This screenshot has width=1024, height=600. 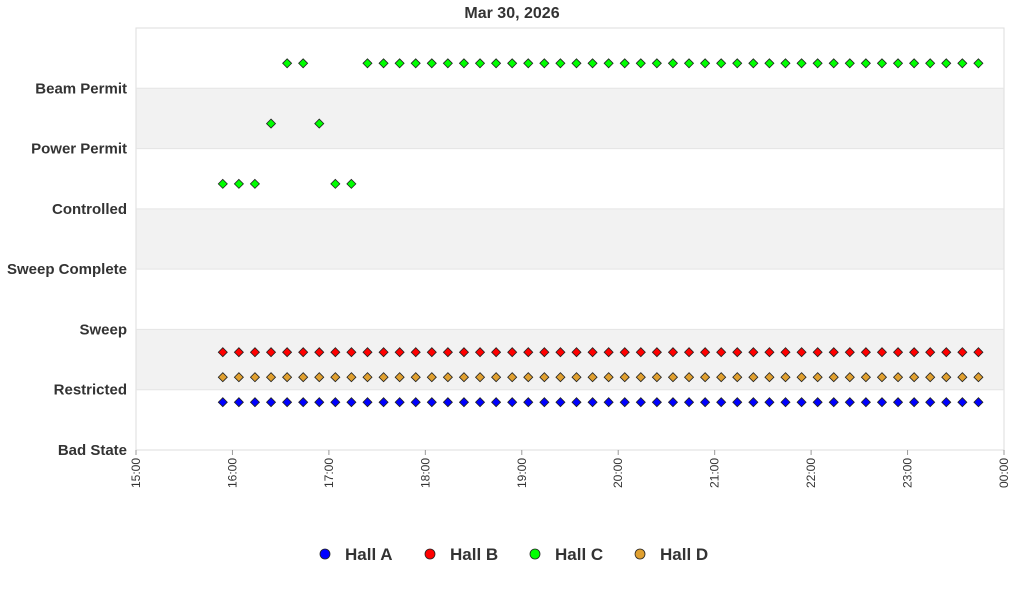 What do you see at coordinates (430, 554) in the screenshot?
I see `legend-marker` at bounding box center [430, 554].